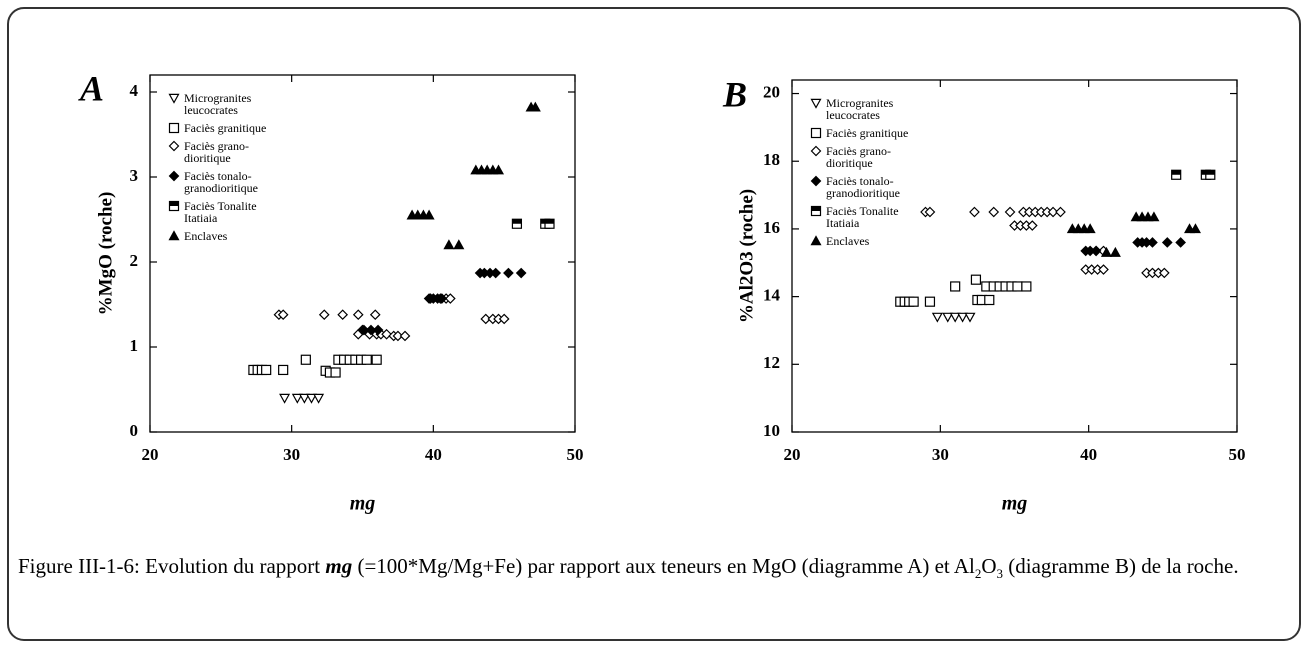 The image size is (1309, 649). Describe the element at coordinates (134, 260) in the screenshot. I see `y-tick-label: 2` at that location.